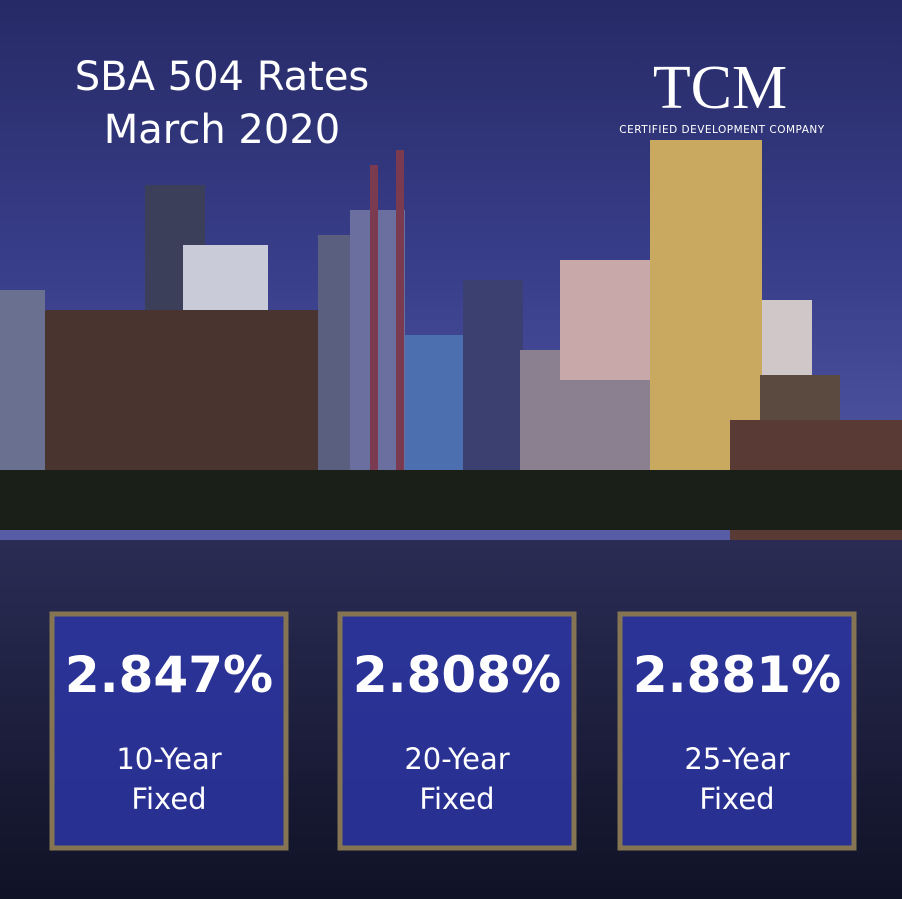  I want to click on logo-mark: TCM, so click(720, 88).